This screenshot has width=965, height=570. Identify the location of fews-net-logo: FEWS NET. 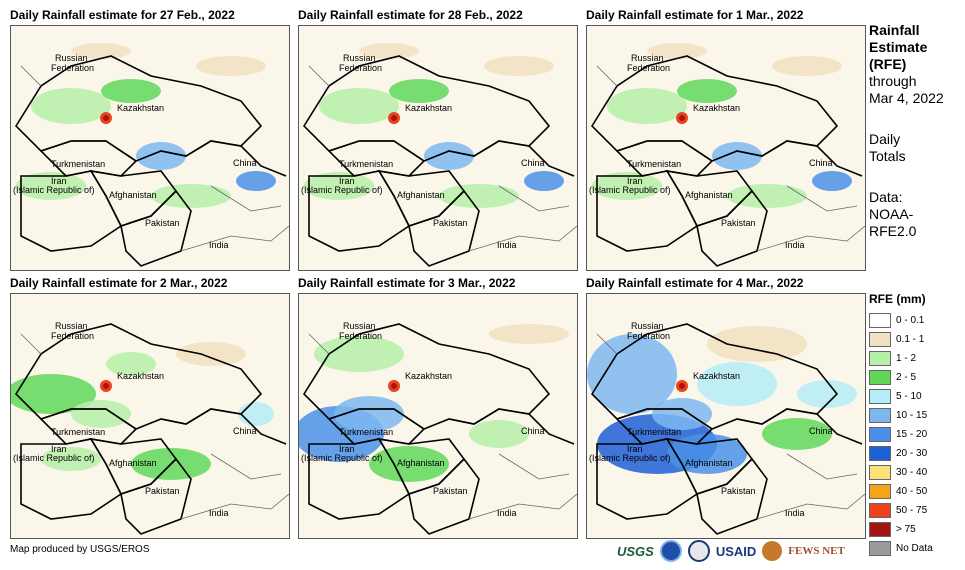
(816, 551).